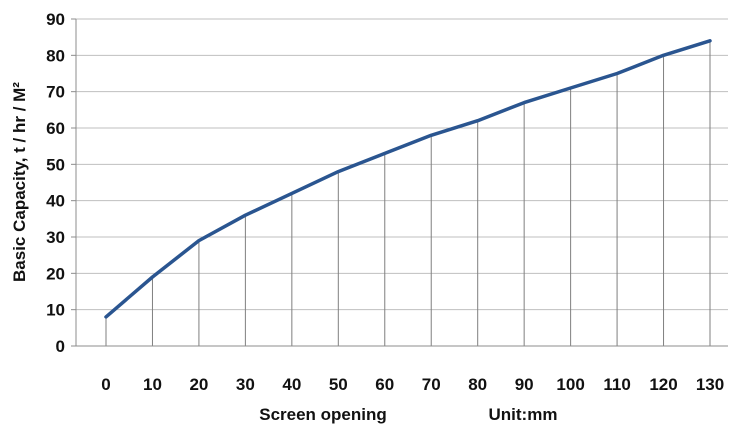 This screenshot has width=732, height=430. What do you see at coordinates (412, 384) in the screenshot?
I see `x-tick-labels: 0 10 20 30 40 50 60 70 80 90 100 110 120 130` at bounding box center [412, 384].